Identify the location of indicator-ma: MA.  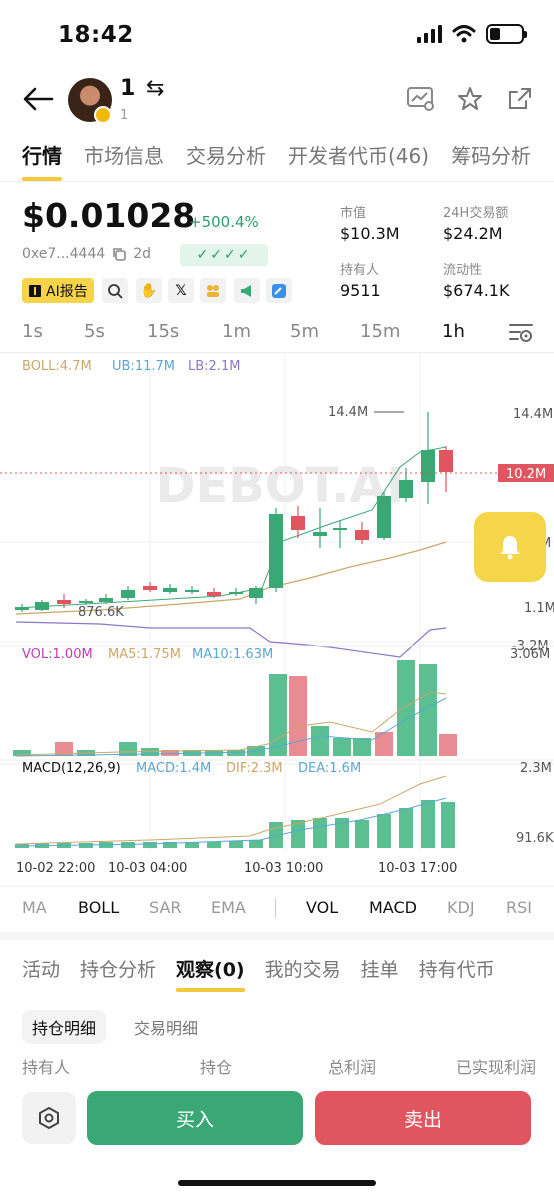
(34, 907).